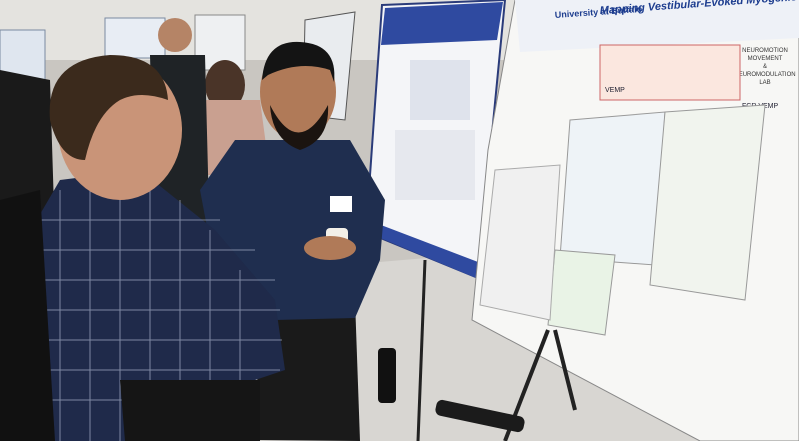 Image resolution: width=799 pixels, height=441 pixels. I want to click on person-head, so click(175, 35).